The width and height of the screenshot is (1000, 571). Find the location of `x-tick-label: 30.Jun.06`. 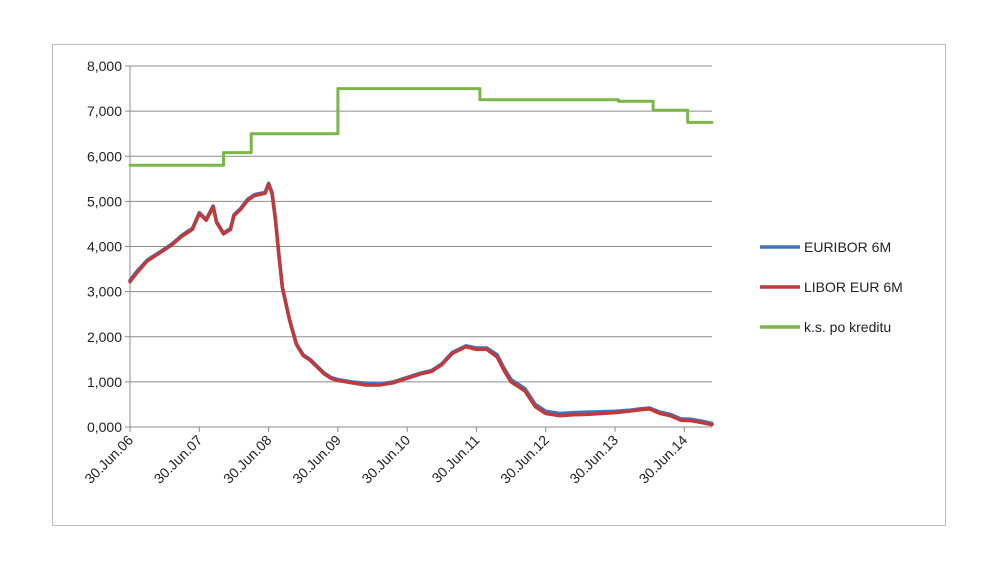

x-tick-label: 30.Jun.06 is located at coordinates (108, 459).